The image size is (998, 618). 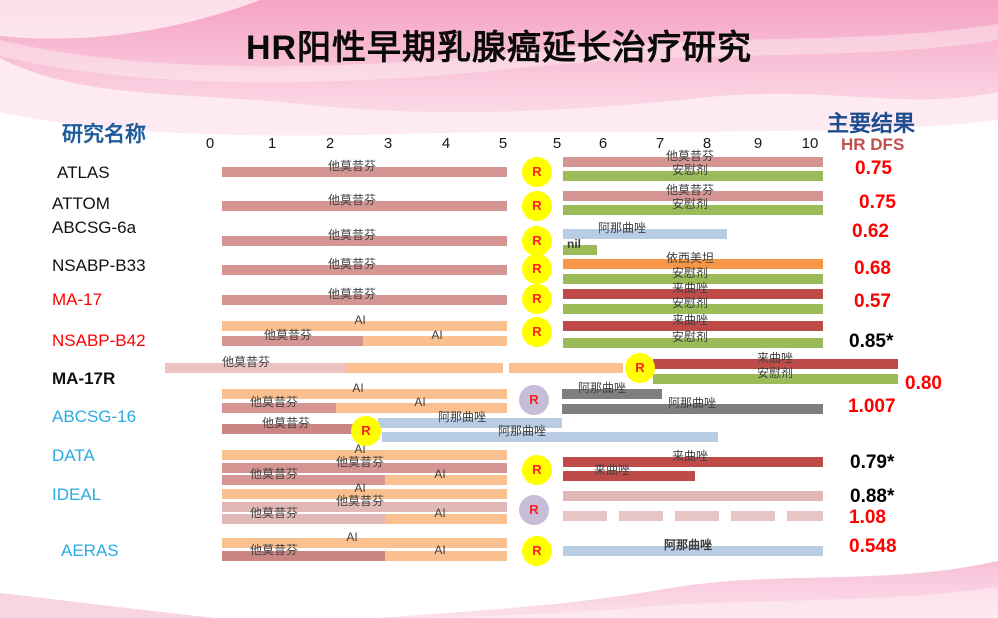 What do you see at coordinates (99, 265) in the screenshot?
I see `study-label: NSABP-B33` at bounding box center [99, 265].